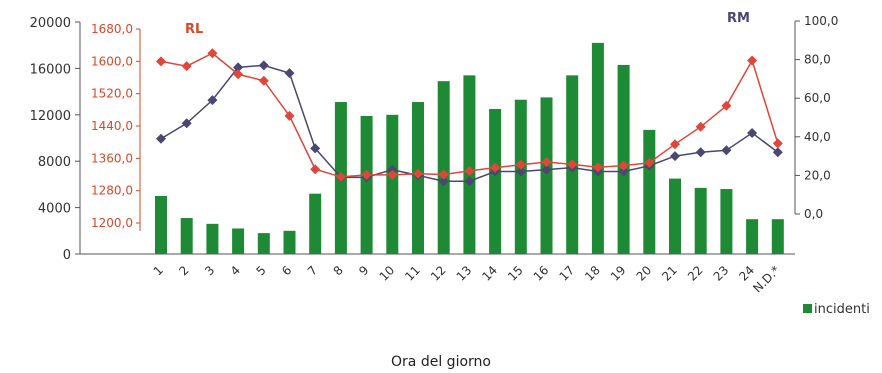 The image size is (882, 373). I want to click on legend-label: incidenti, so click(842, 309).